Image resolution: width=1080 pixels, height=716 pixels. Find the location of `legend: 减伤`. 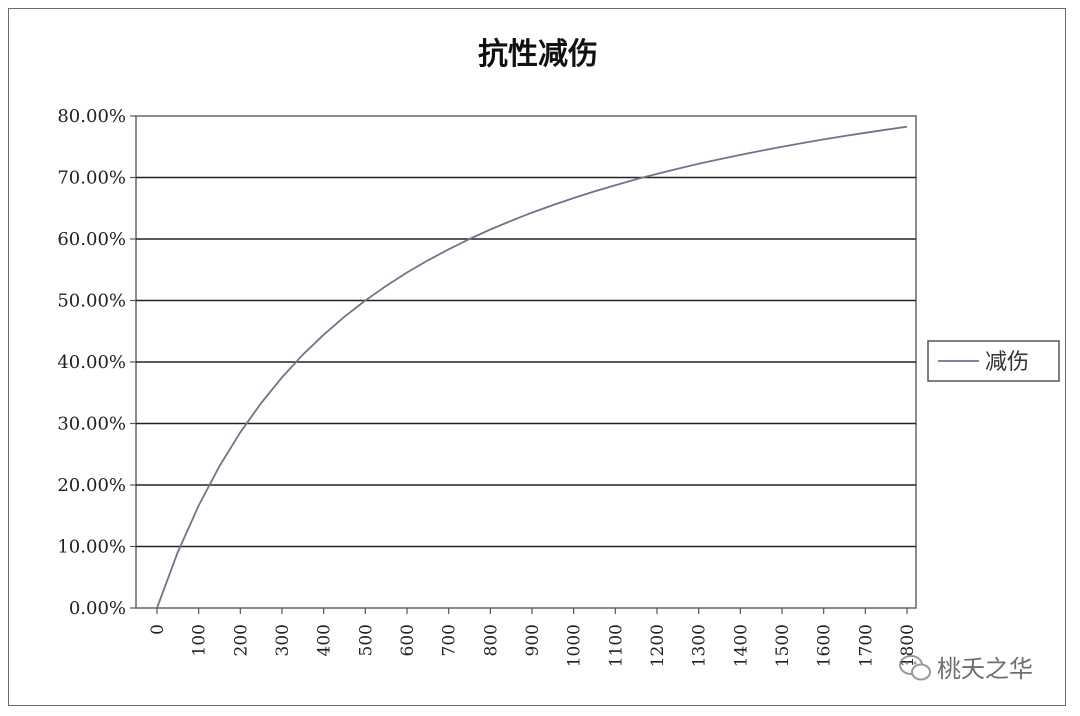

legend: 减伤 is located at coordinates (993, 361).